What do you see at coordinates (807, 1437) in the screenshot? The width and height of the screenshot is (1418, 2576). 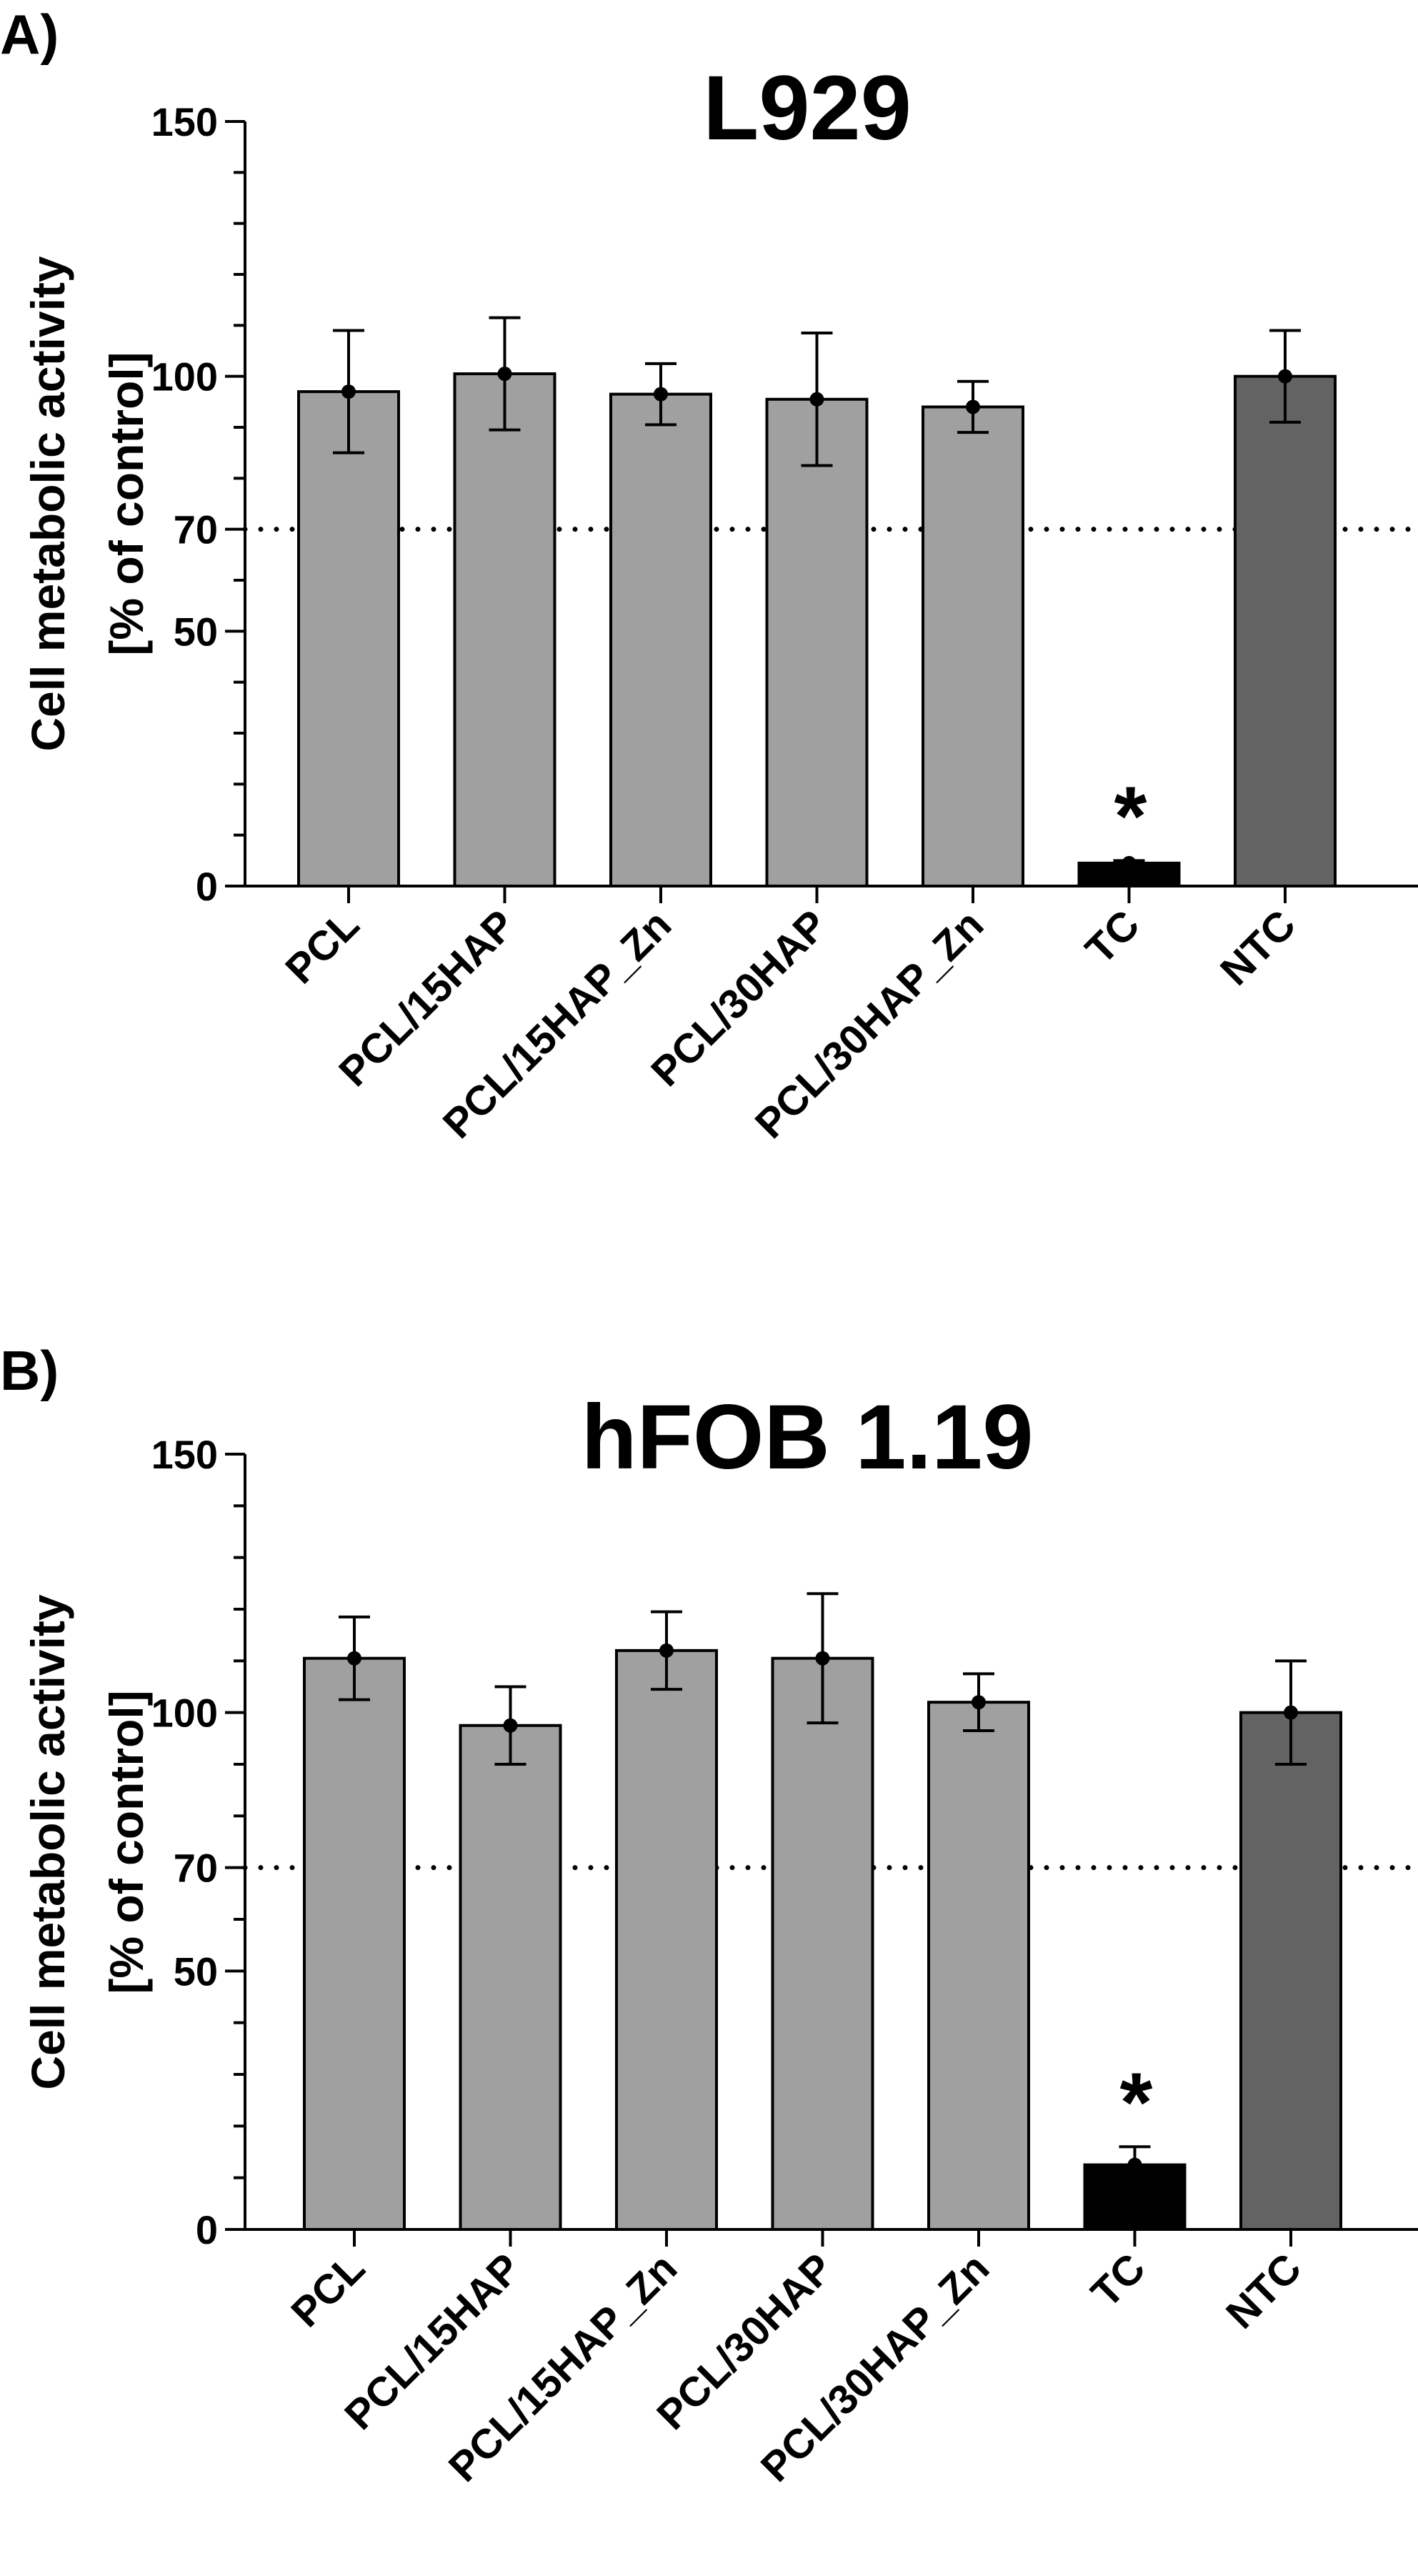 I see `chart-title: hFOB 1.19` at bounding box center [807, 1437].